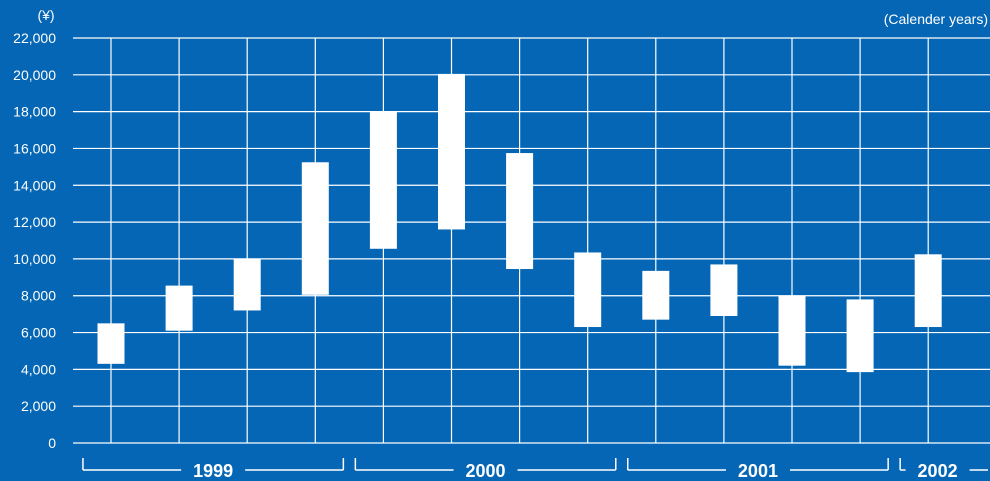 The height and width of the screenshot is (481, 990). Describe the element at coordinates (34, 259) in the screenshot. I see `y-tick-label: 10,000` at that location.